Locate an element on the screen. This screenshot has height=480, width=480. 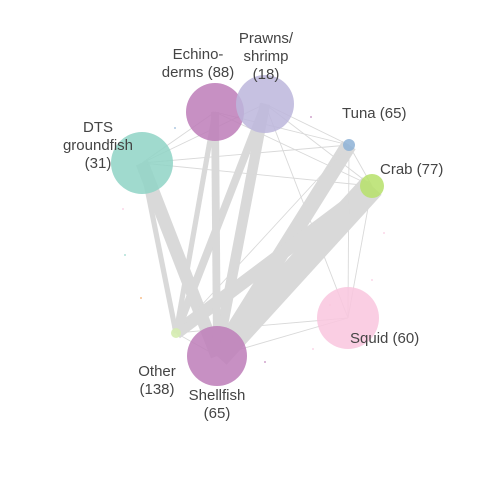
node-label-line: (31) is located at coordinates (98, 163).